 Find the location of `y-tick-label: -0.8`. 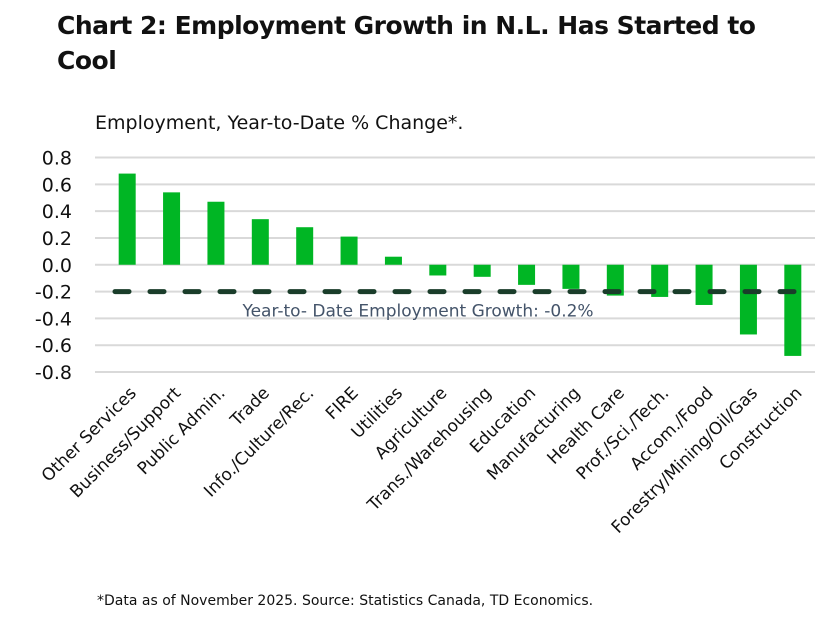

y-tick-label: -0.8 is located at coordinates (53, 373).